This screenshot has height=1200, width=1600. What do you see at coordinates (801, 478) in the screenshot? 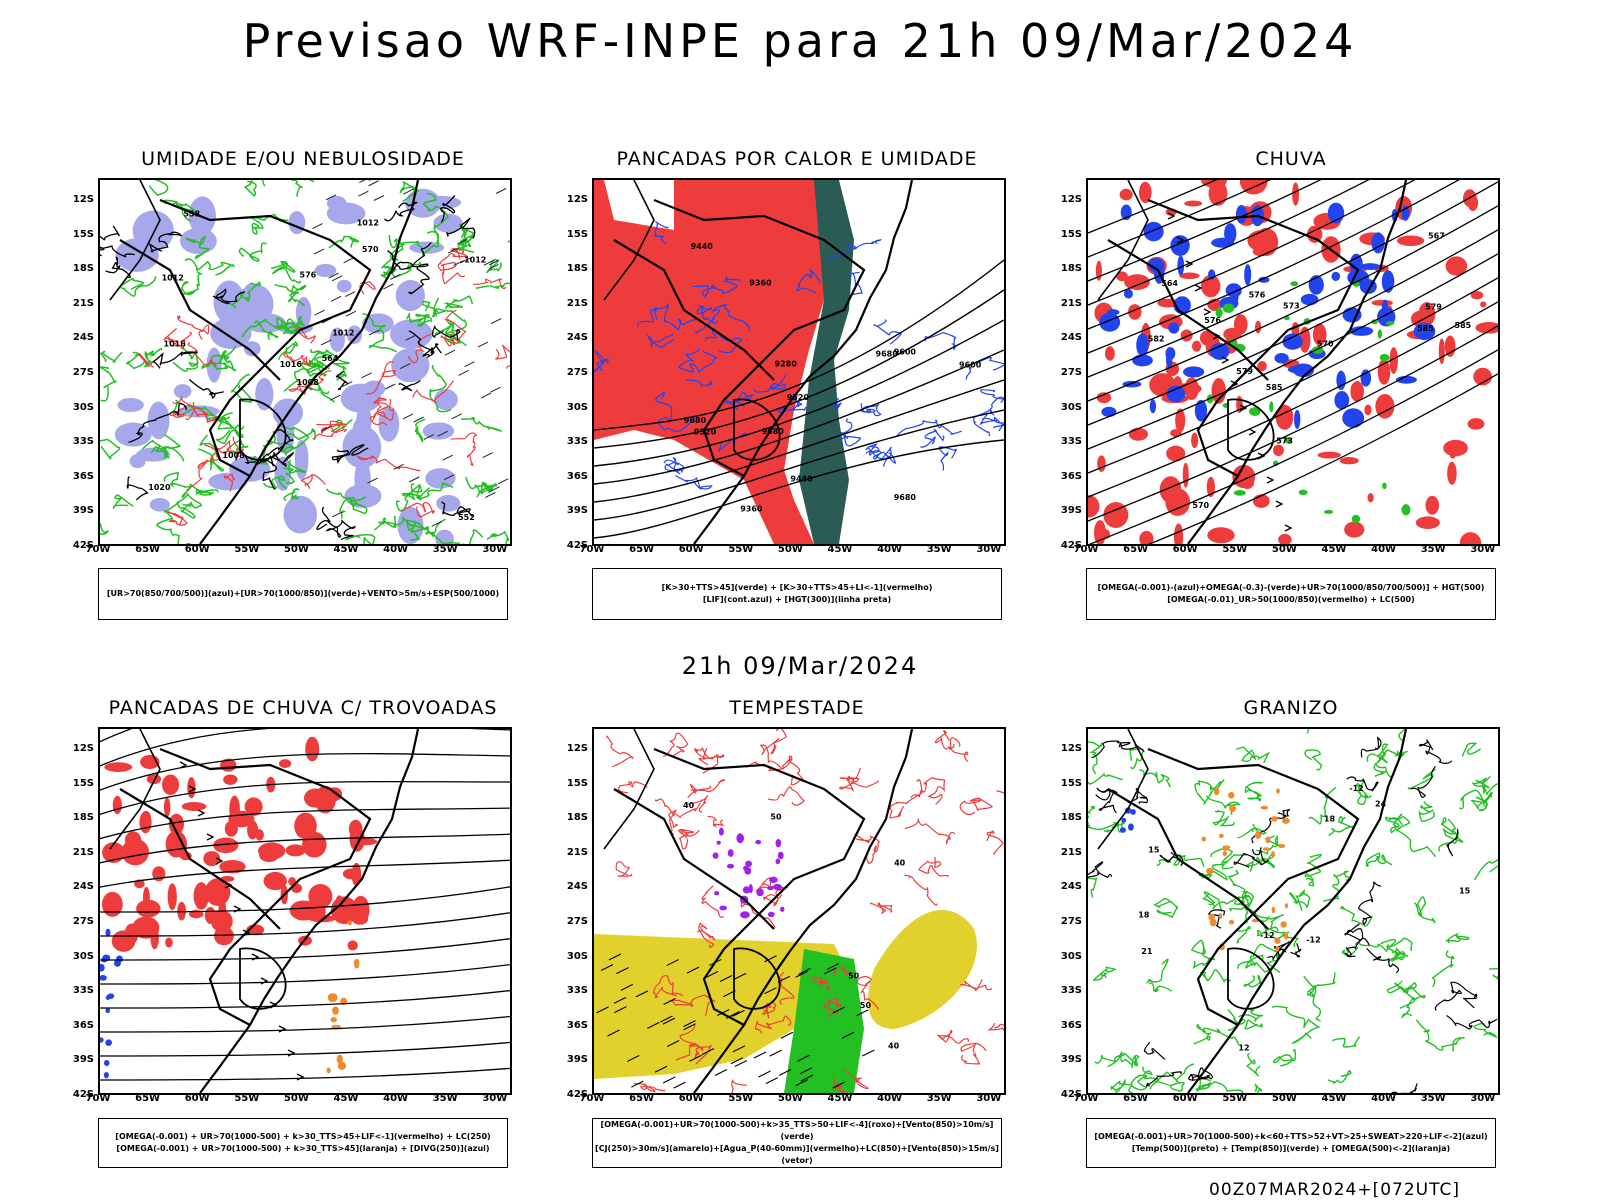
I see `contour-label: 9440` at bounding box center [801, 478].